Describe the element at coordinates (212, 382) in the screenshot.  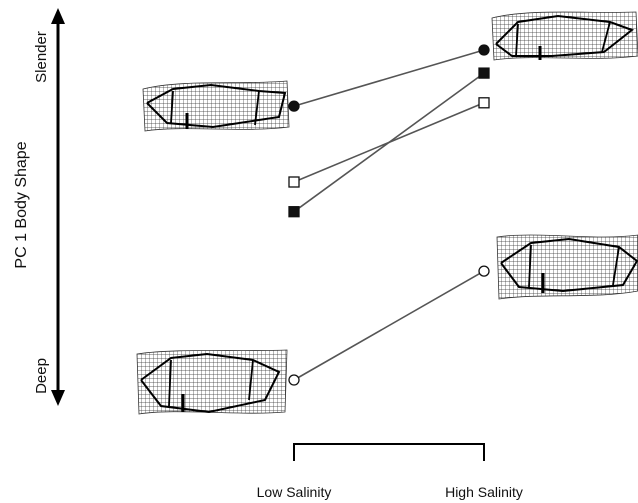
I see `shape-grid-low-deep` at that location.